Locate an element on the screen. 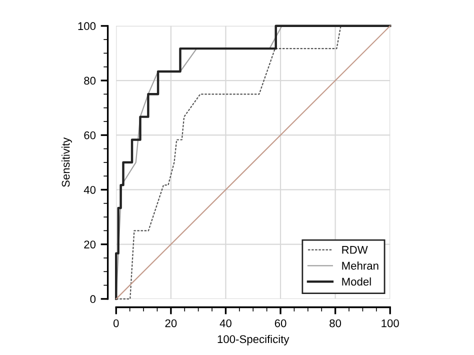 Image resolution: width=474 pixels, height=355 pixels. x-tick-label: 80 is located at coordinates (336, 323).